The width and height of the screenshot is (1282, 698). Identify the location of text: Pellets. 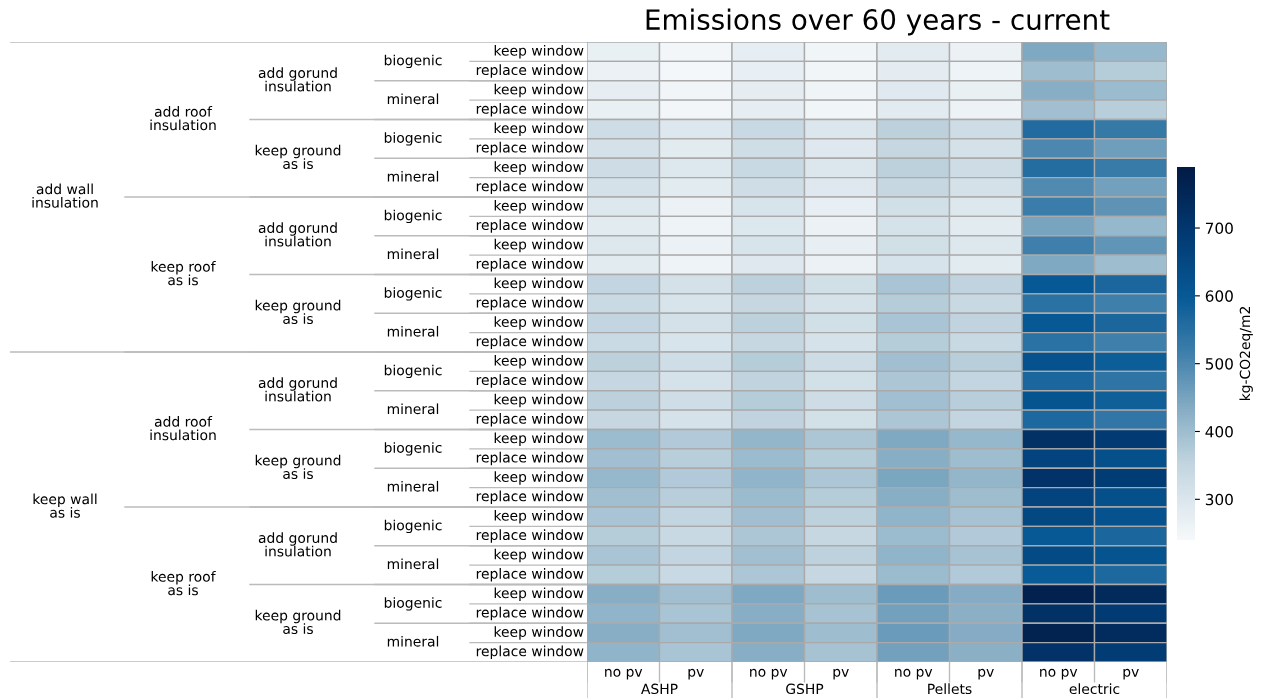
(950, 689).